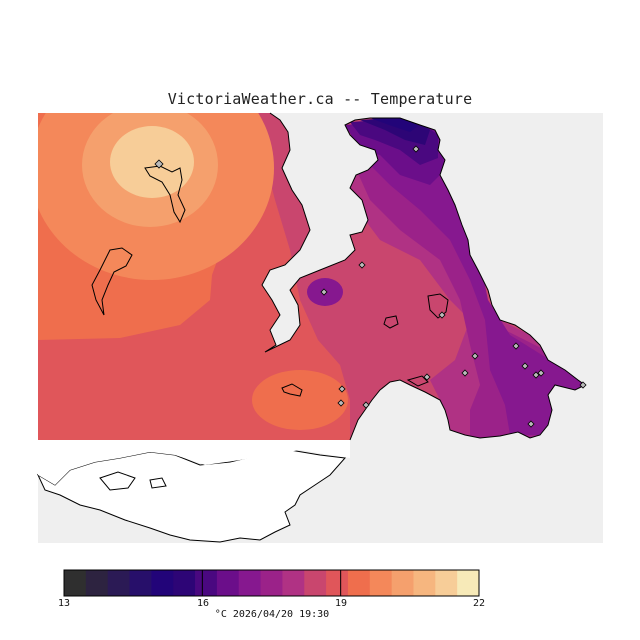  Describe the element at coordinates (272, 614) in the screenshot. I see `units-timestamp: °C 2026/04/20 19:30` at that location.